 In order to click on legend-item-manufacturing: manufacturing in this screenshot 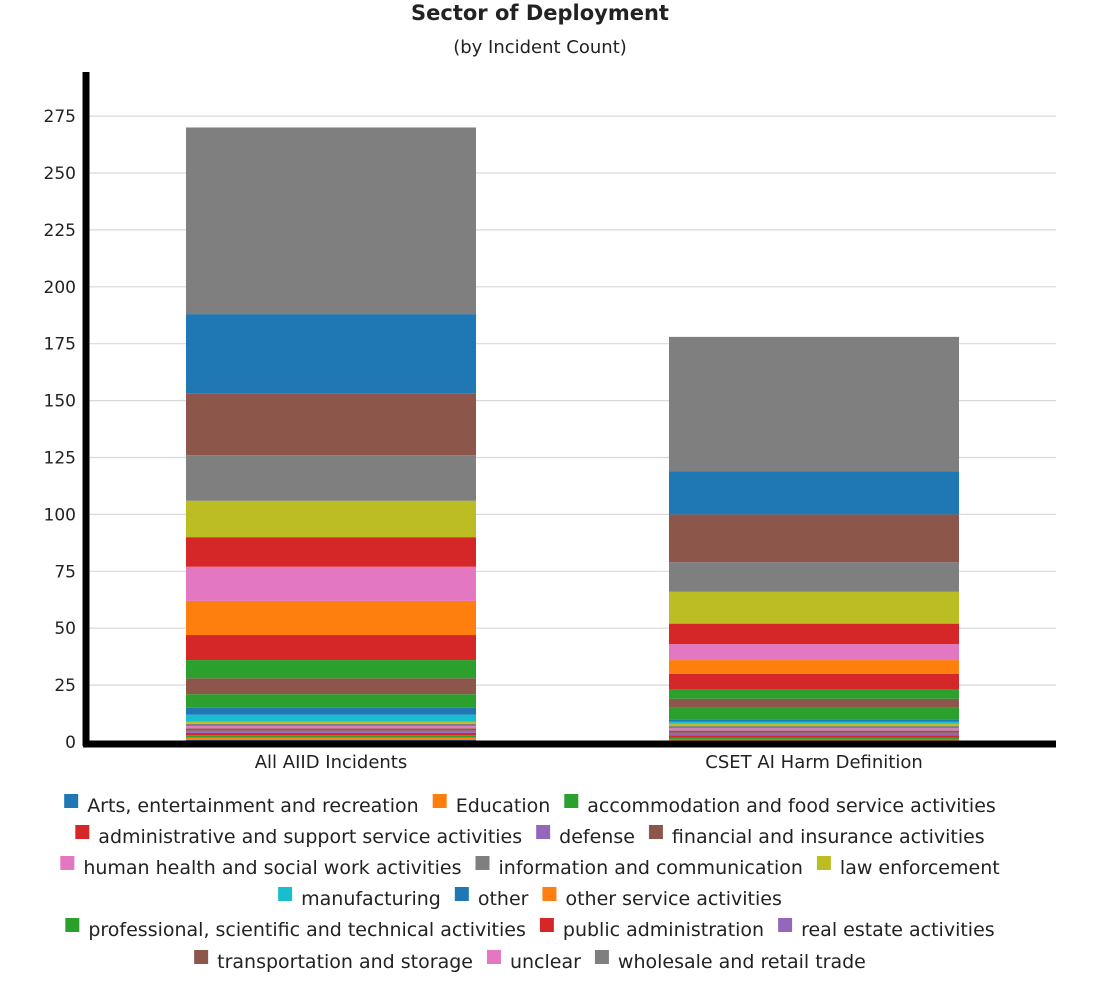, I will do `click(359, 898)`.